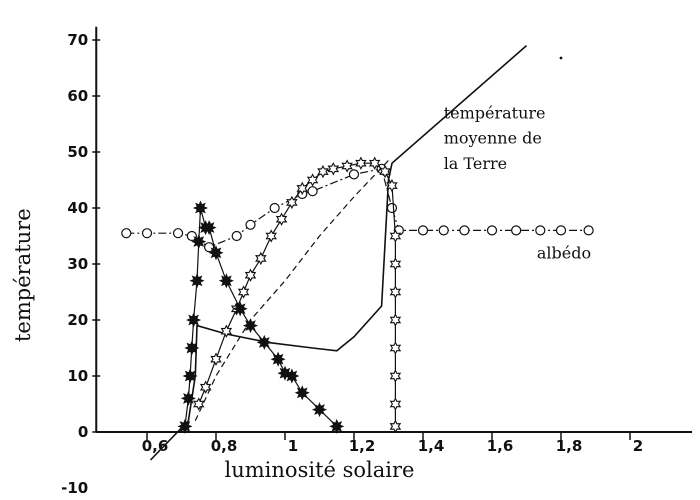 This screenshot has width=700, height=500. What do you see at coordinates (293, 446) in the screenshot?
I see `x-tick-label: 1` at bounding box center [293, 446].